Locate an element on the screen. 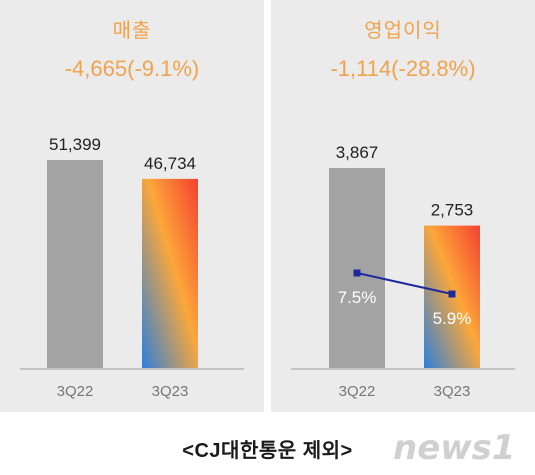 This screenshot has height=475, width=535. operating-profit-title: 영업이익 is located at coordinates (403, 31).